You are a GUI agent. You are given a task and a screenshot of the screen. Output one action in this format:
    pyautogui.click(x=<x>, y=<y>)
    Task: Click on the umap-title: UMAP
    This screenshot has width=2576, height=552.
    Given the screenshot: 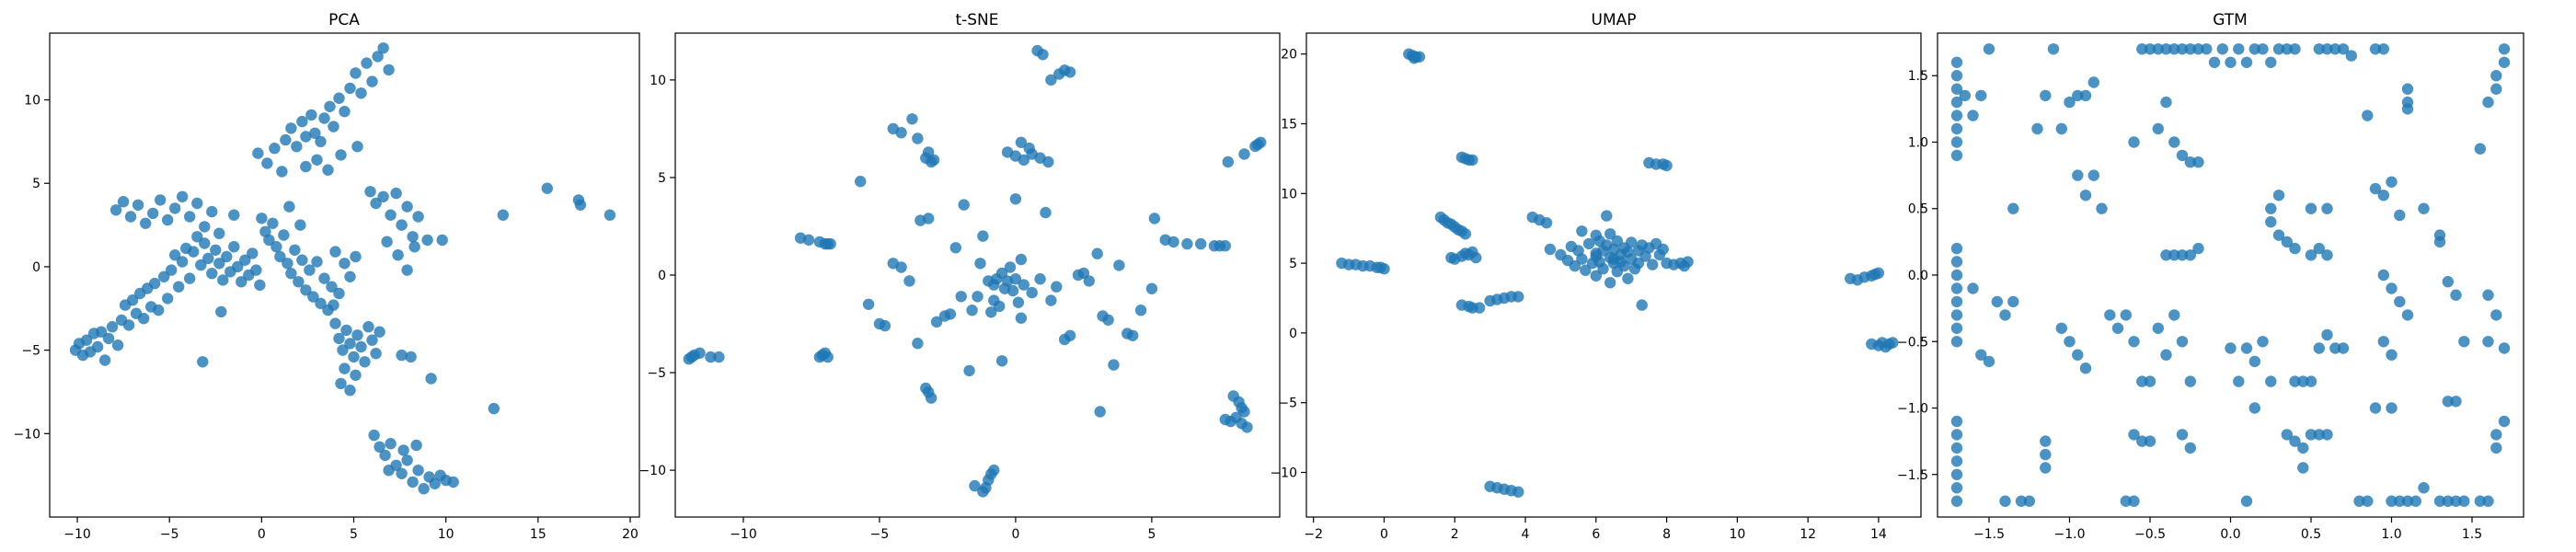 What is the action you would take?
    pyautogui.click(x=1614, y=20)
    